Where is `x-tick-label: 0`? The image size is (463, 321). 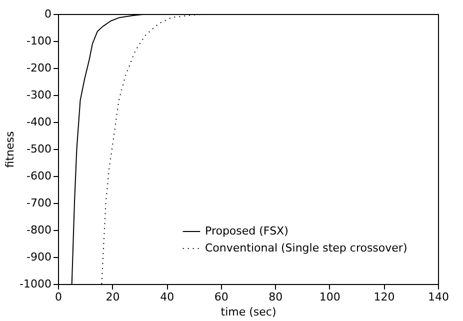
x-tick-label: 0 is located at coordinates (58, 297).